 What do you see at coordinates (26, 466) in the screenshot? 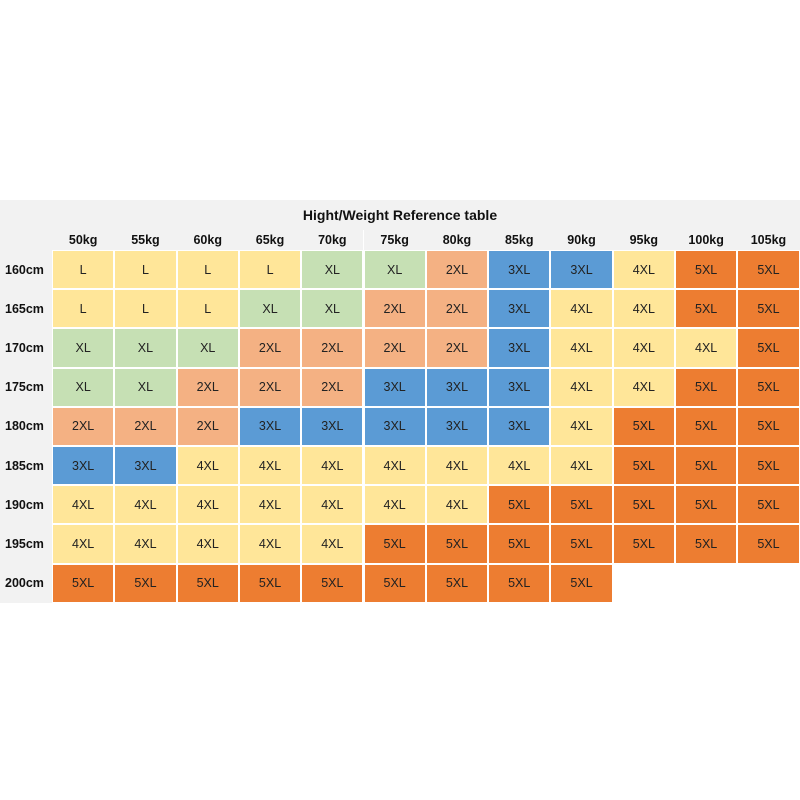
I see `height-label: 185cm` at bounding box center [26, 466].